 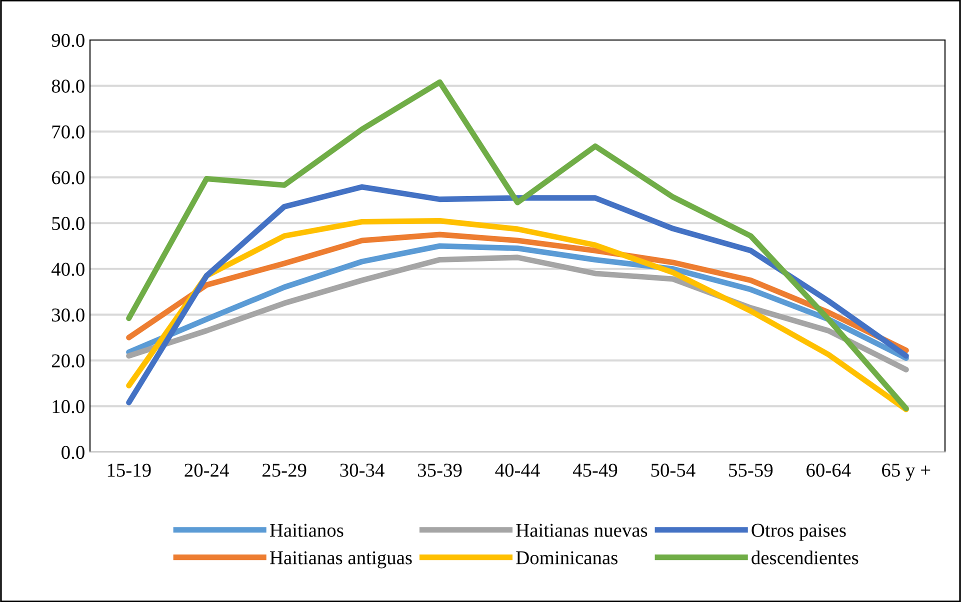 I want to click on x-tick-label: 55-59, so click(x=751, y=470).